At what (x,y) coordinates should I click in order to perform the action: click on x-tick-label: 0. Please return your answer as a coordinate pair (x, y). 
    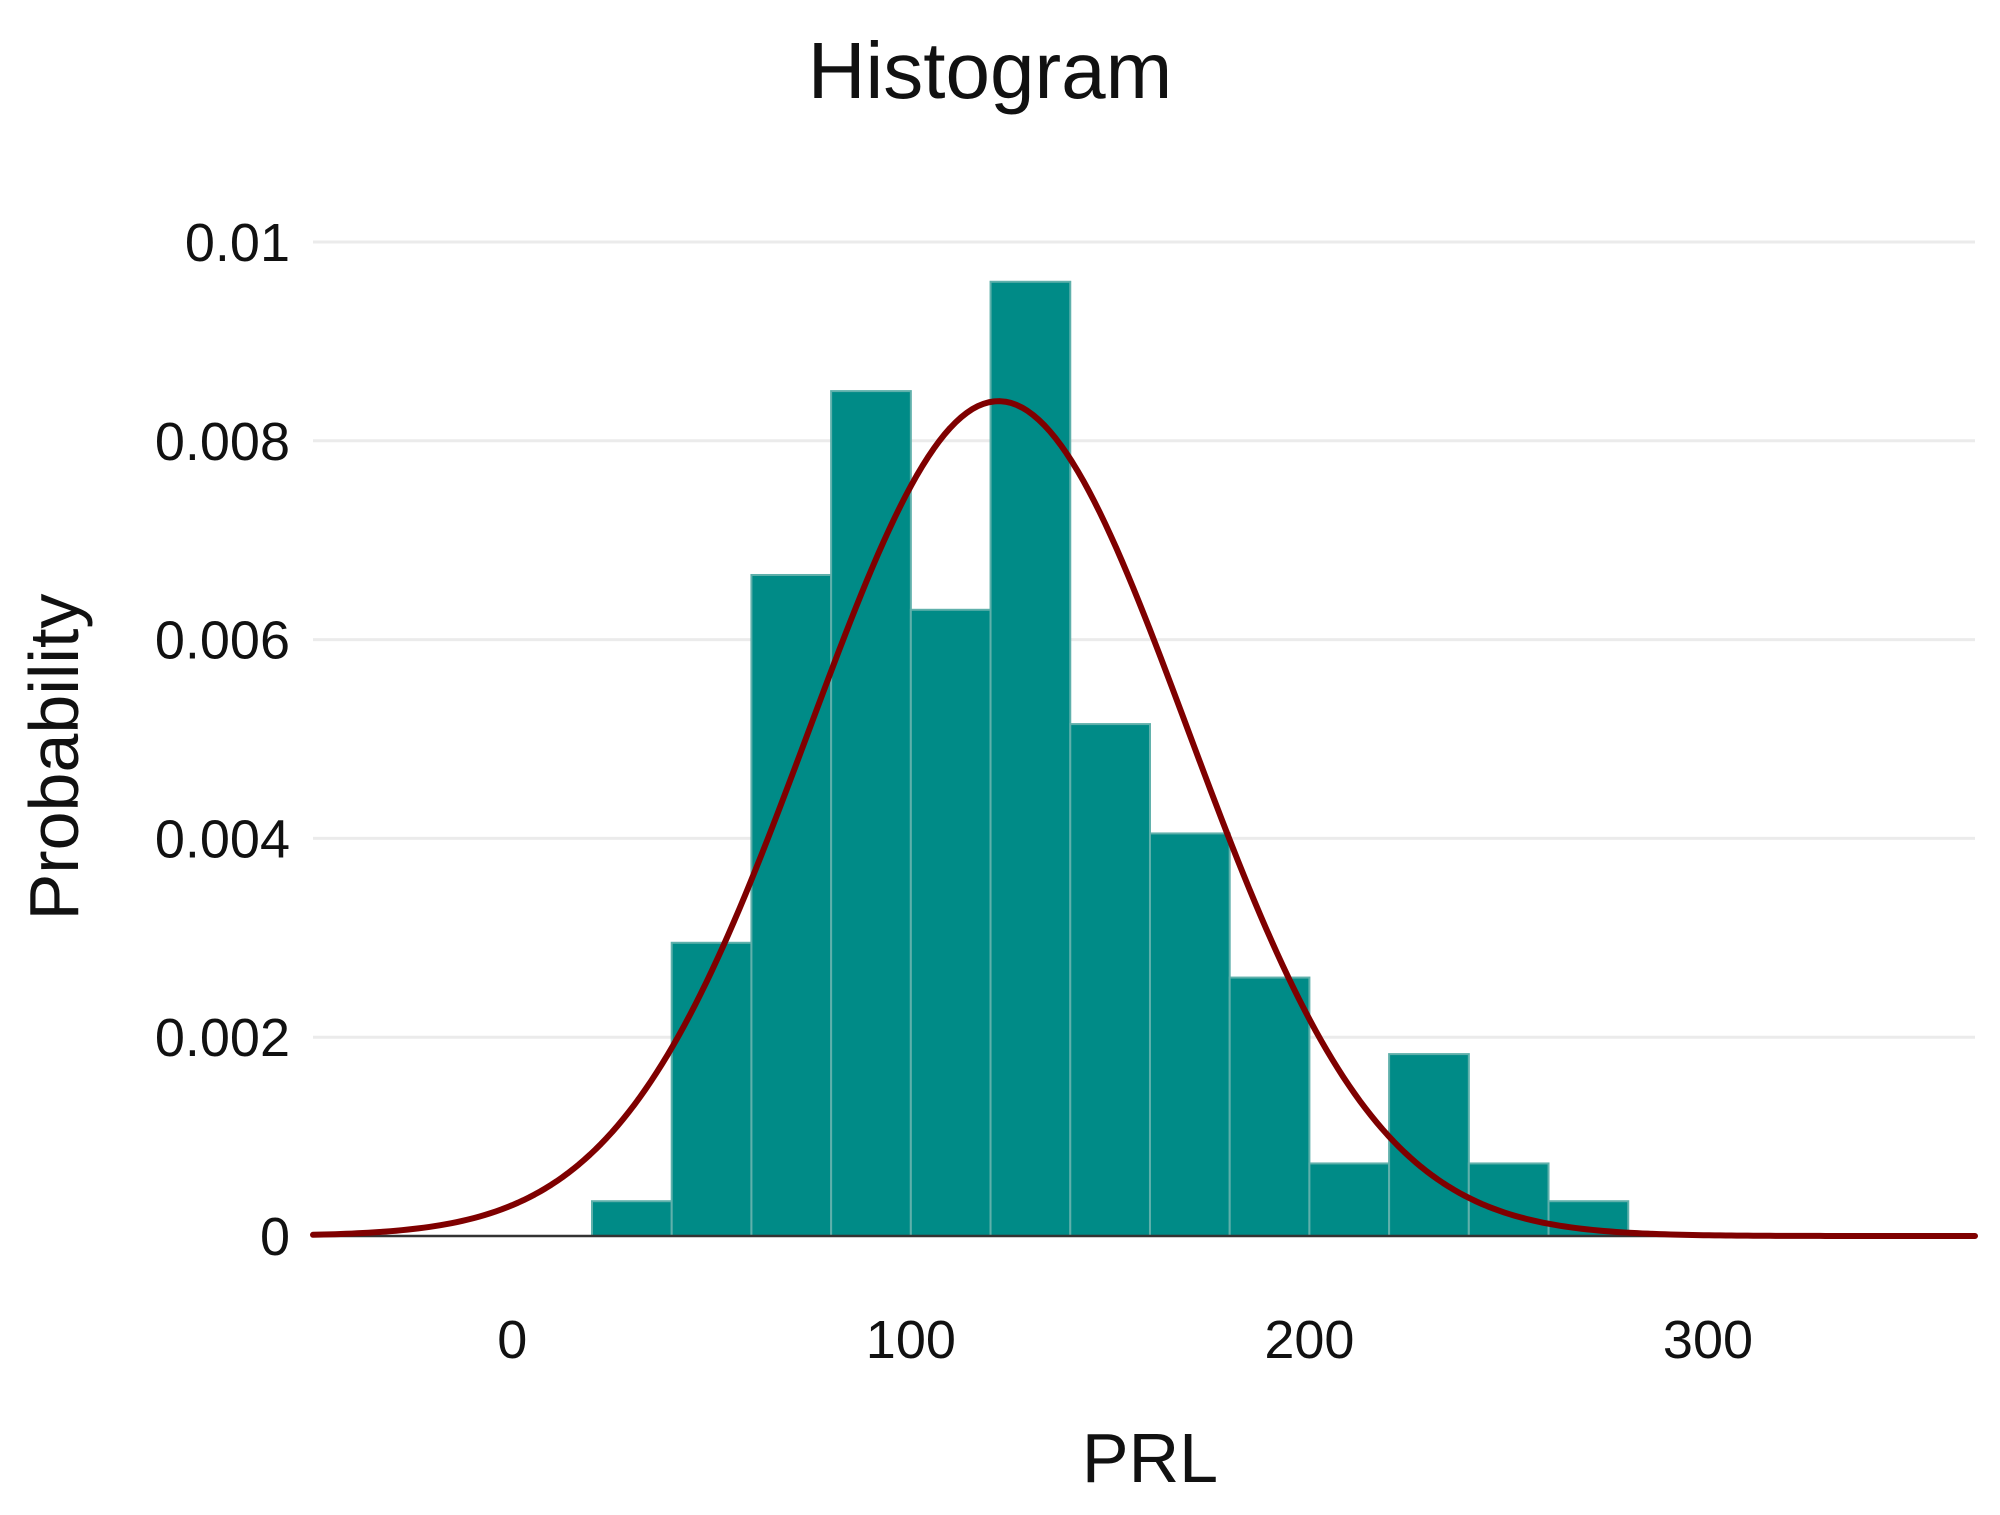
    Looking at the image, I should click on (512, 1340).